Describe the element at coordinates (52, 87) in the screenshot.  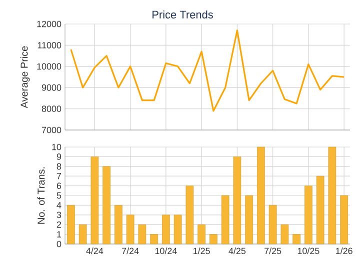
I see `y-tick-label: 9000` at that location.